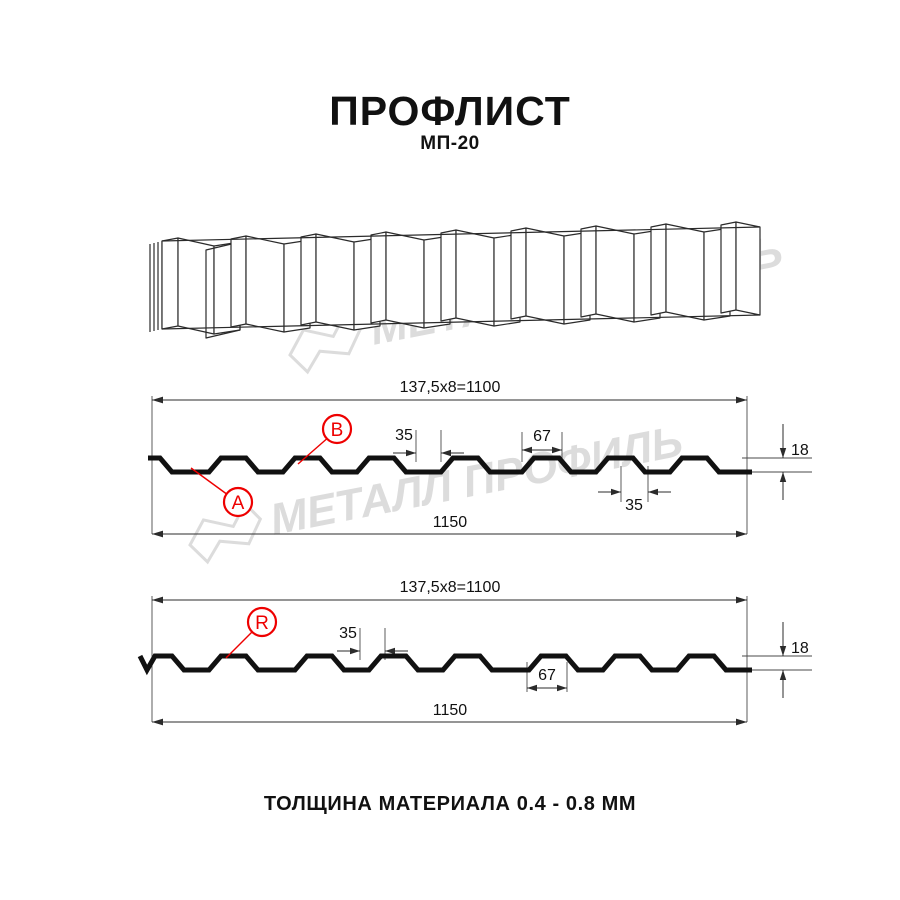  Describe the element at coordinates (444, 664) in the screenshot. I see `profile-outline-bottom` at that location.